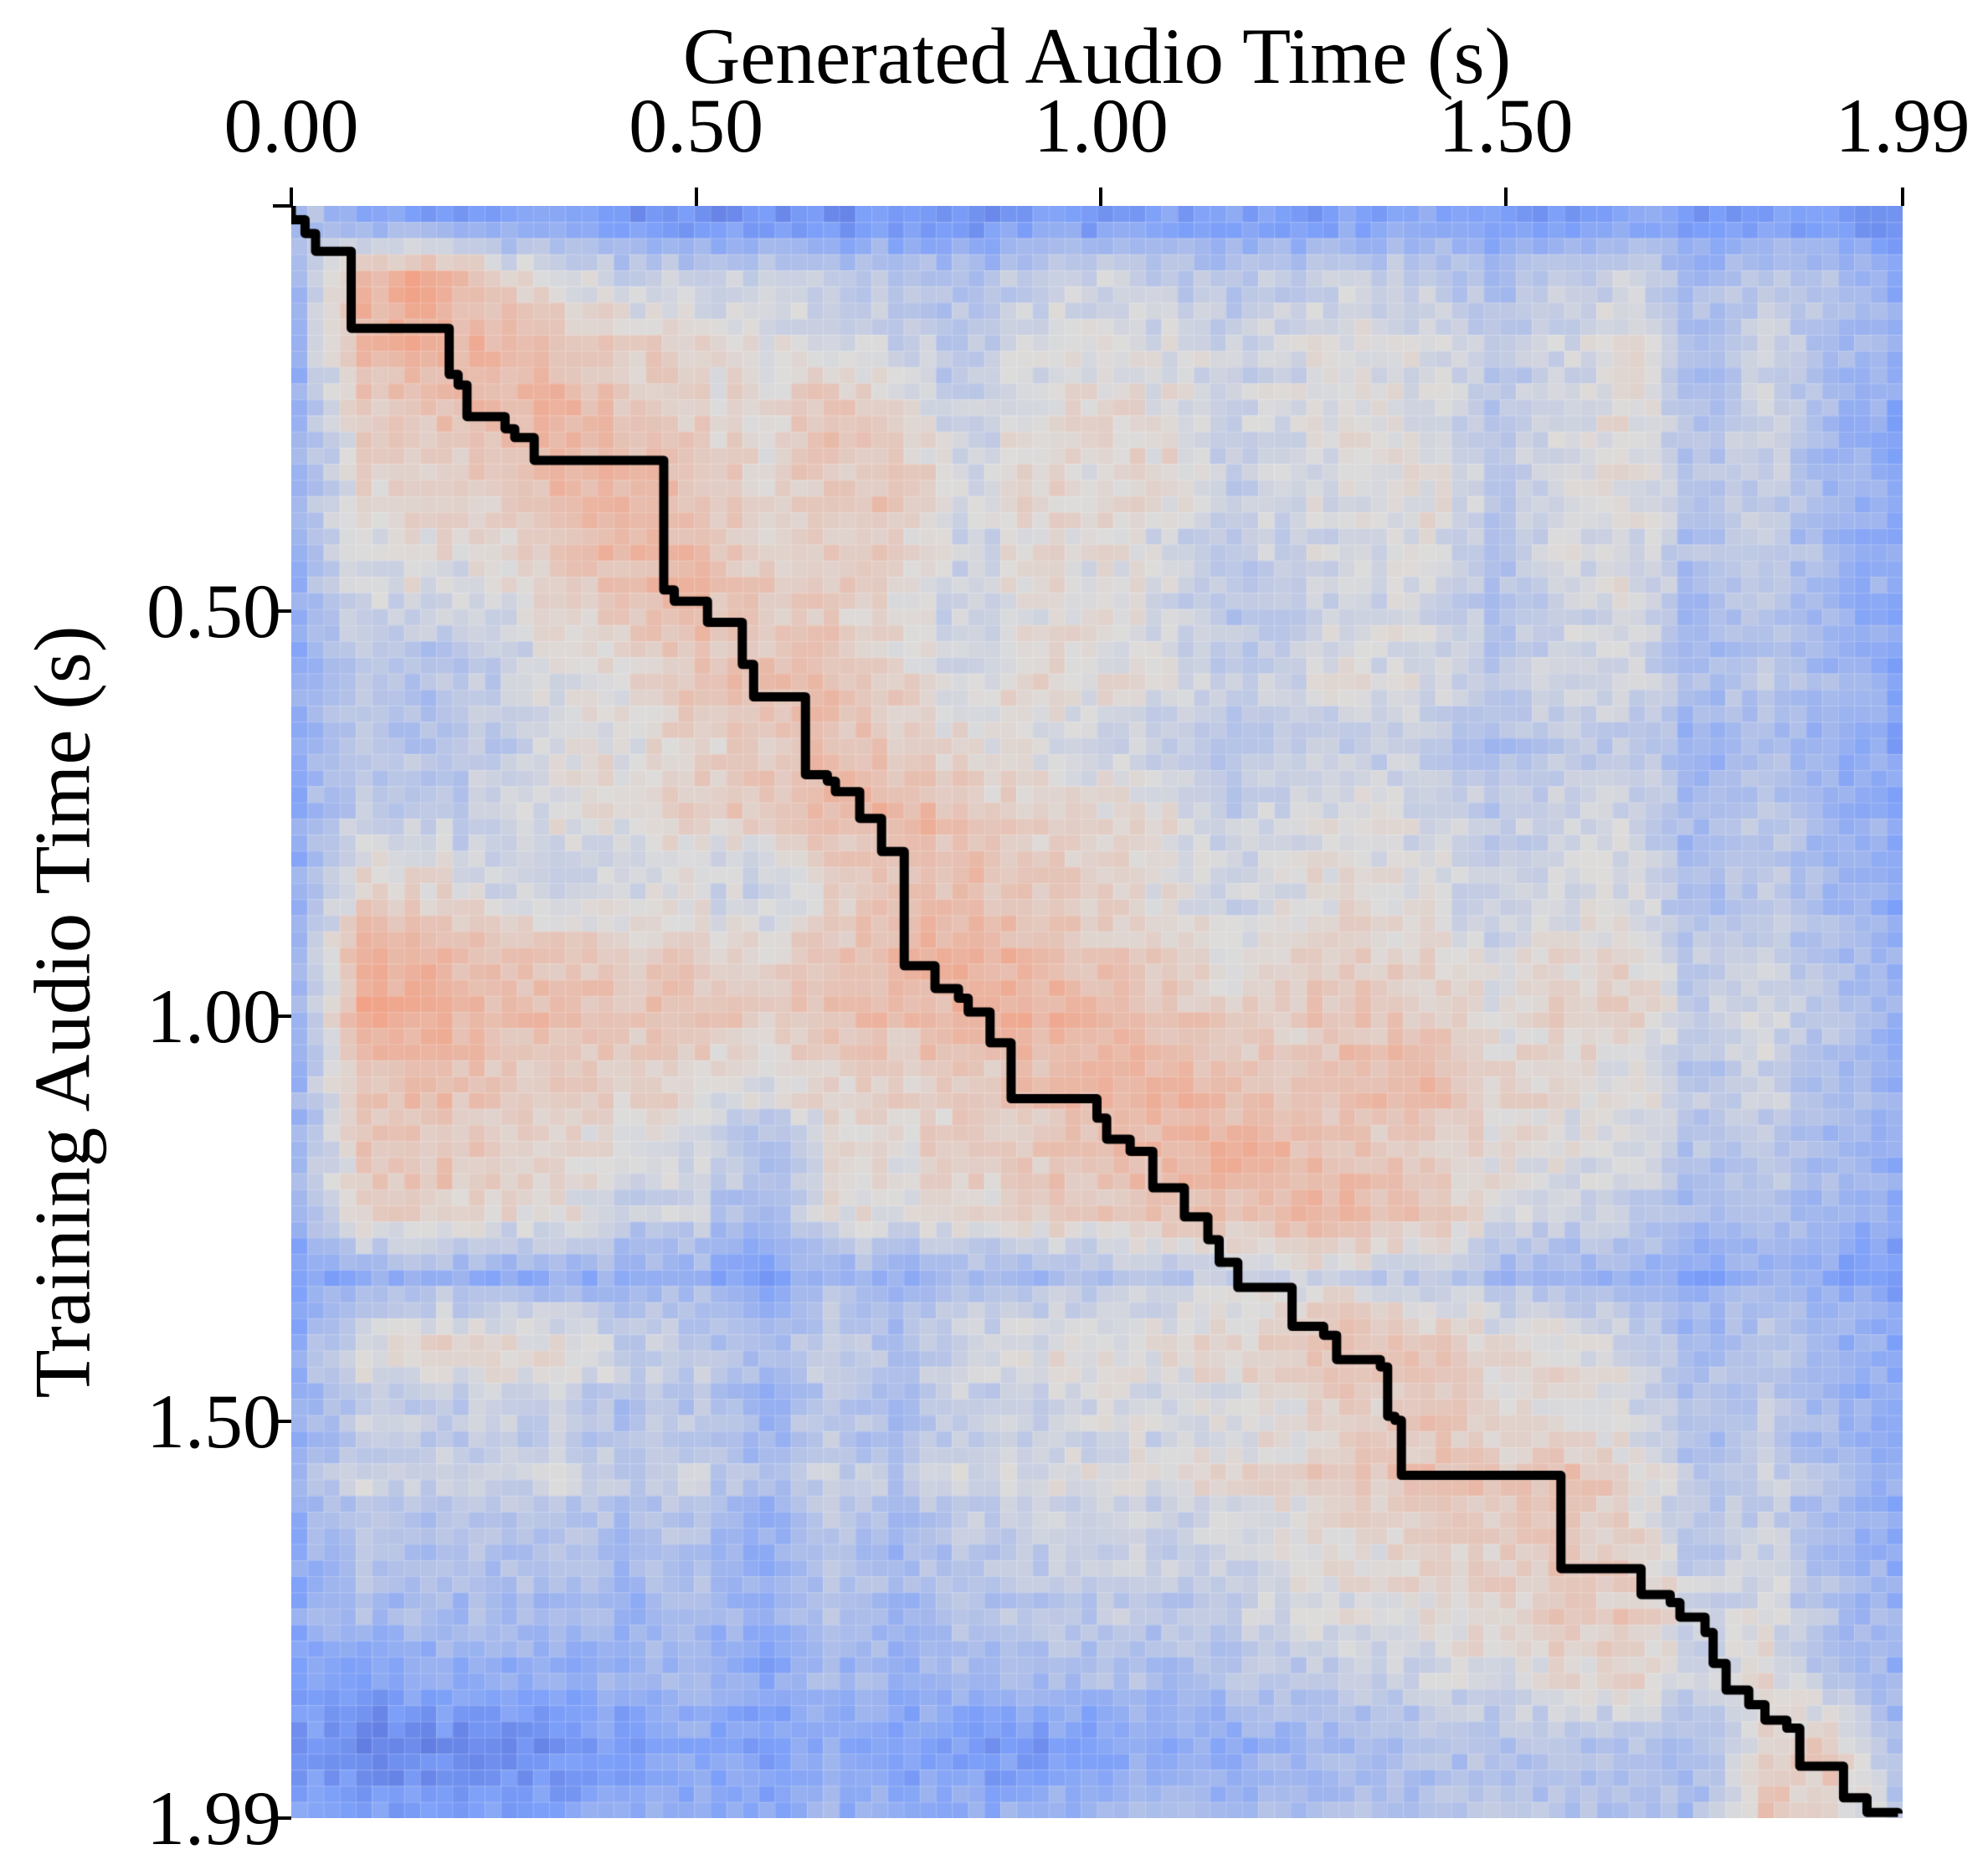 The height and width of the screenshot is (1870, 1988). I want to click on x-axis-title: Generated Audio Time (s), so click(1097, 56).